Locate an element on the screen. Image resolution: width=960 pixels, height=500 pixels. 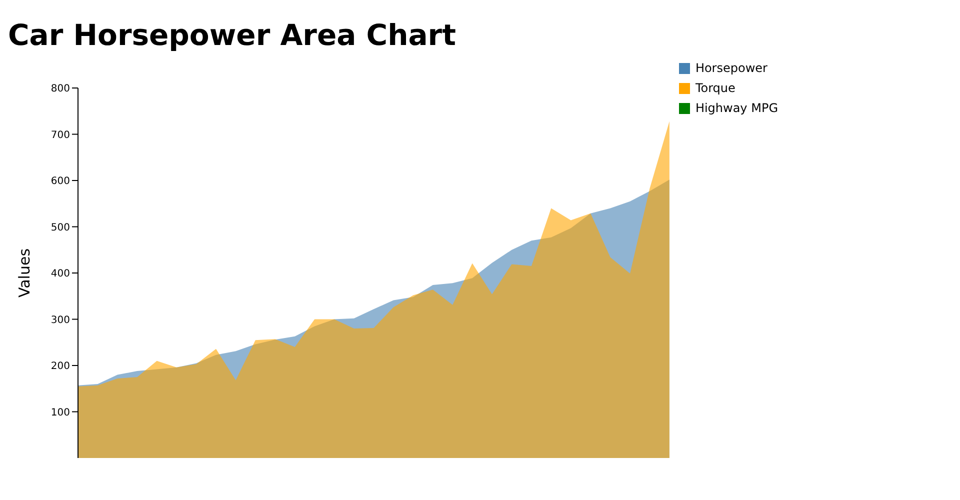
y-tick-label: 100 is located at coordinates (60, 412).